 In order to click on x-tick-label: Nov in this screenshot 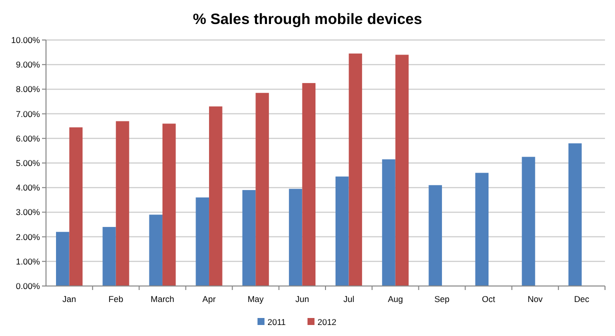, I will do `click(536, 299)`.